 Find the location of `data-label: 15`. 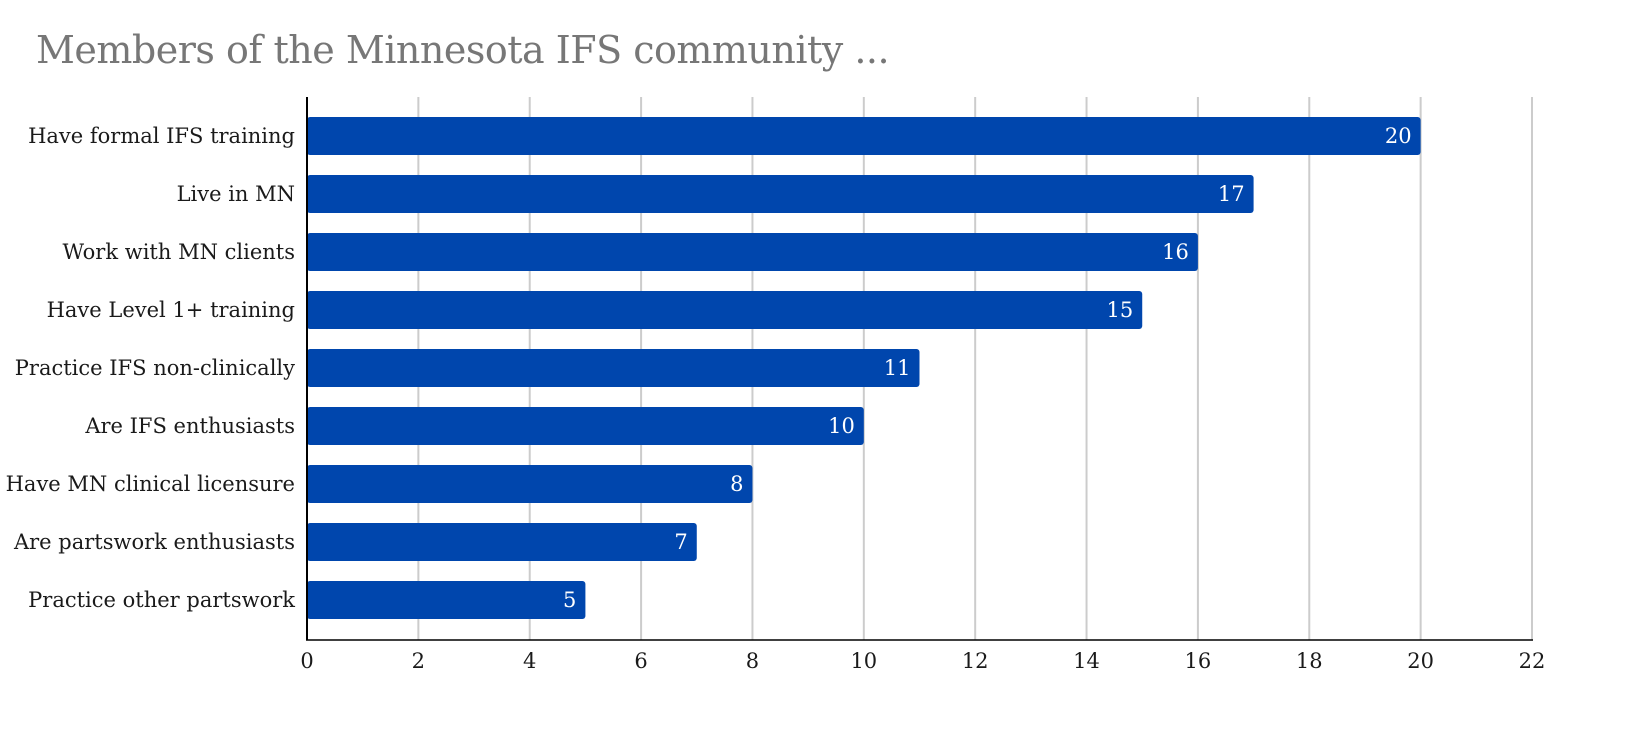

data-label: 15 is located at coordinates (1119, 310).